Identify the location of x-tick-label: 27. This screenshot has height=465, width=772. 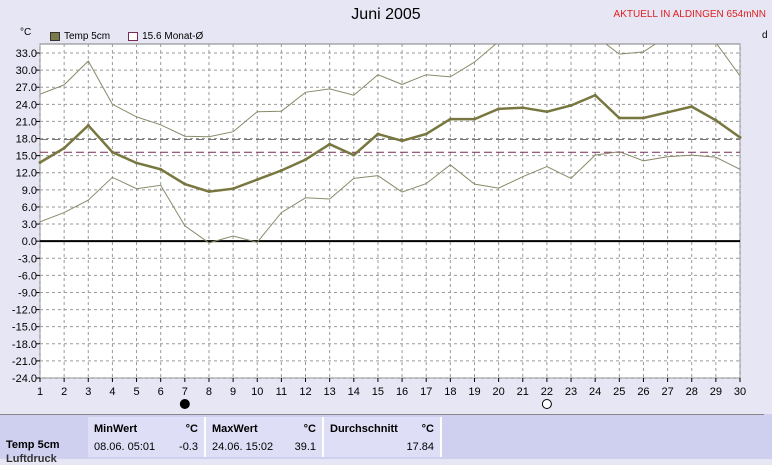
(667, 392).